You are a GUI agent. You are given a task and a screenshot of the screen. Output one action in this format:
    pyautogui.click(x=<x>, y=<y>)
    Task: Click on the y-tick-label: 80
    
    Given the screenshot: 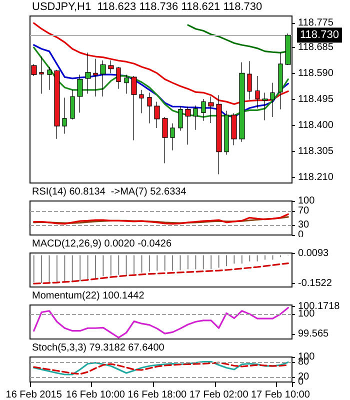 What is the action you would take?
    pyautogui.click(x=304, y=362)
    